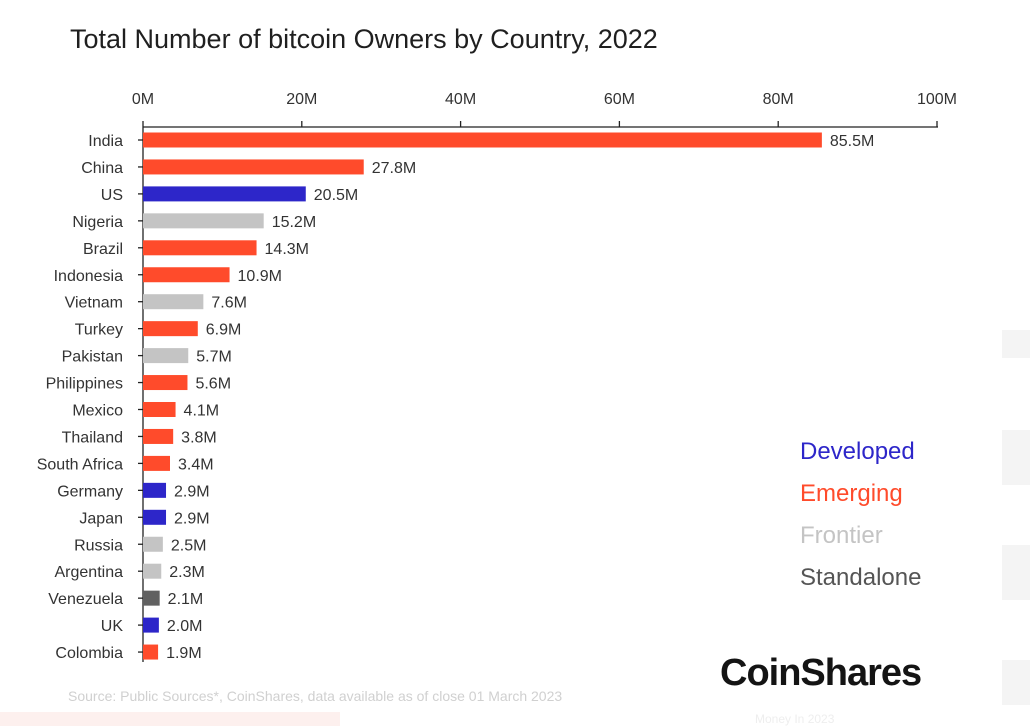 The width and height of the screenshot is (1030, 726). Describe the element at coordinates (143, 99) in the screenshot. I see `x-tick-label: 0M` at that location.